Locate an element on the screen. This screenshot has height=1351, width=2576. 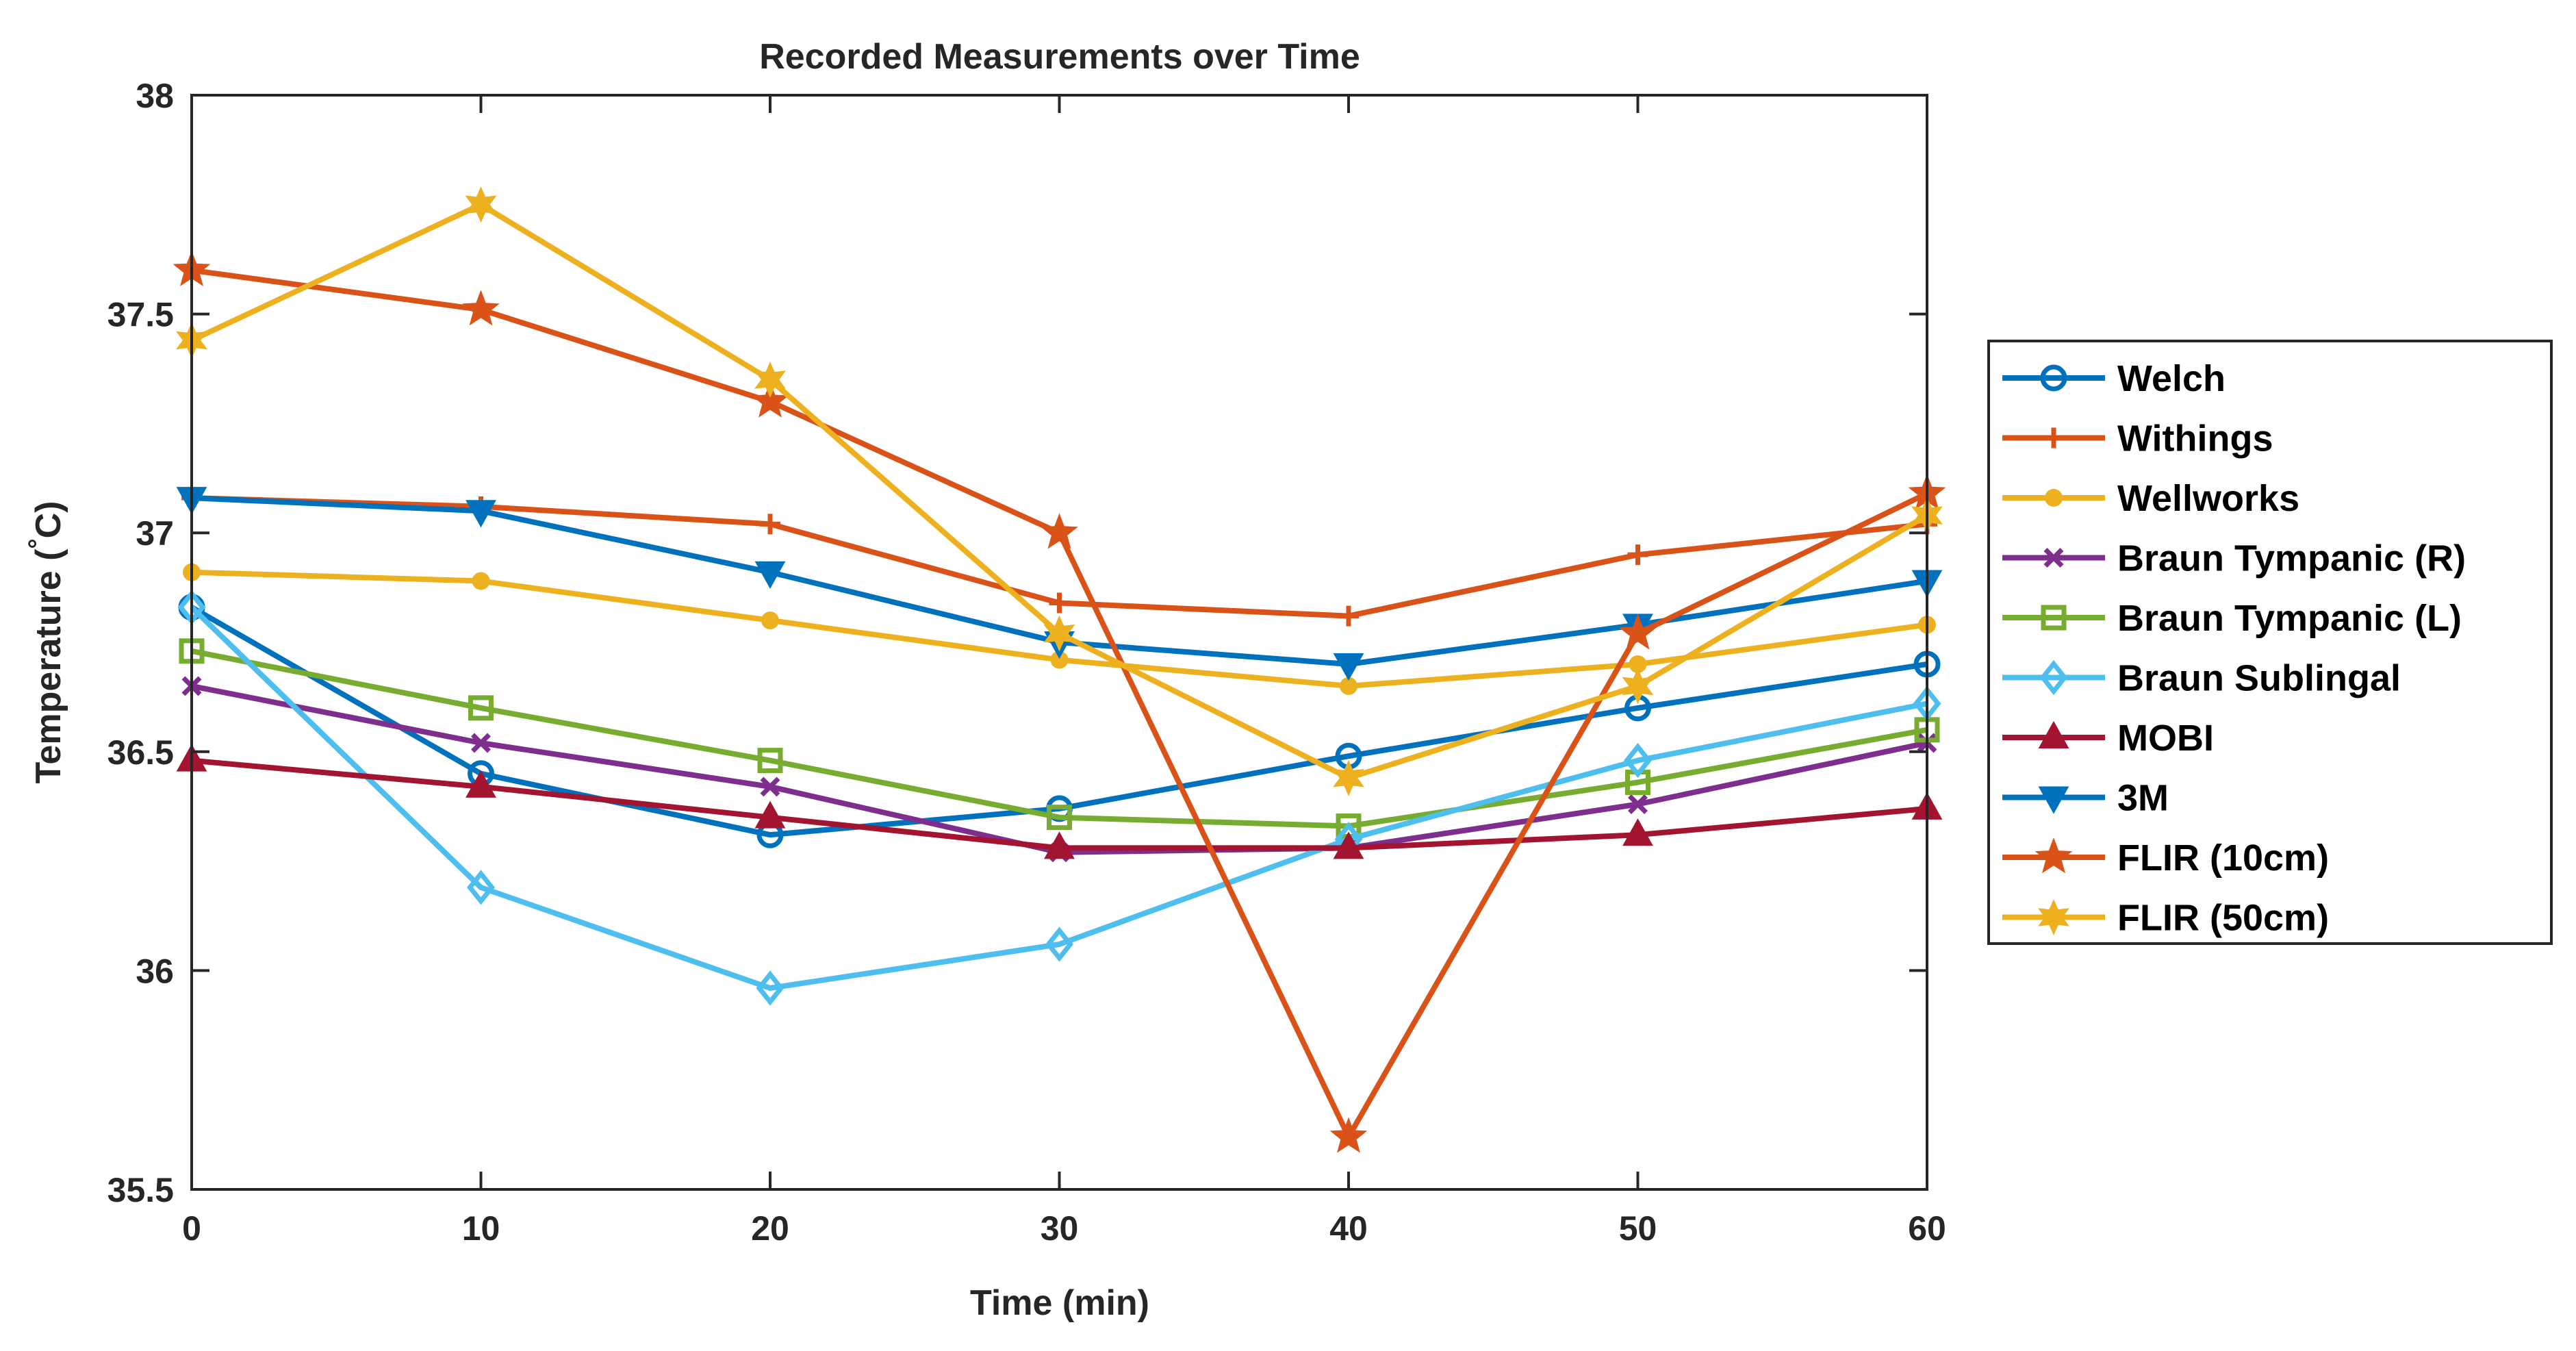
x-tick-label: 0 is located at coordinates (191, 1228).